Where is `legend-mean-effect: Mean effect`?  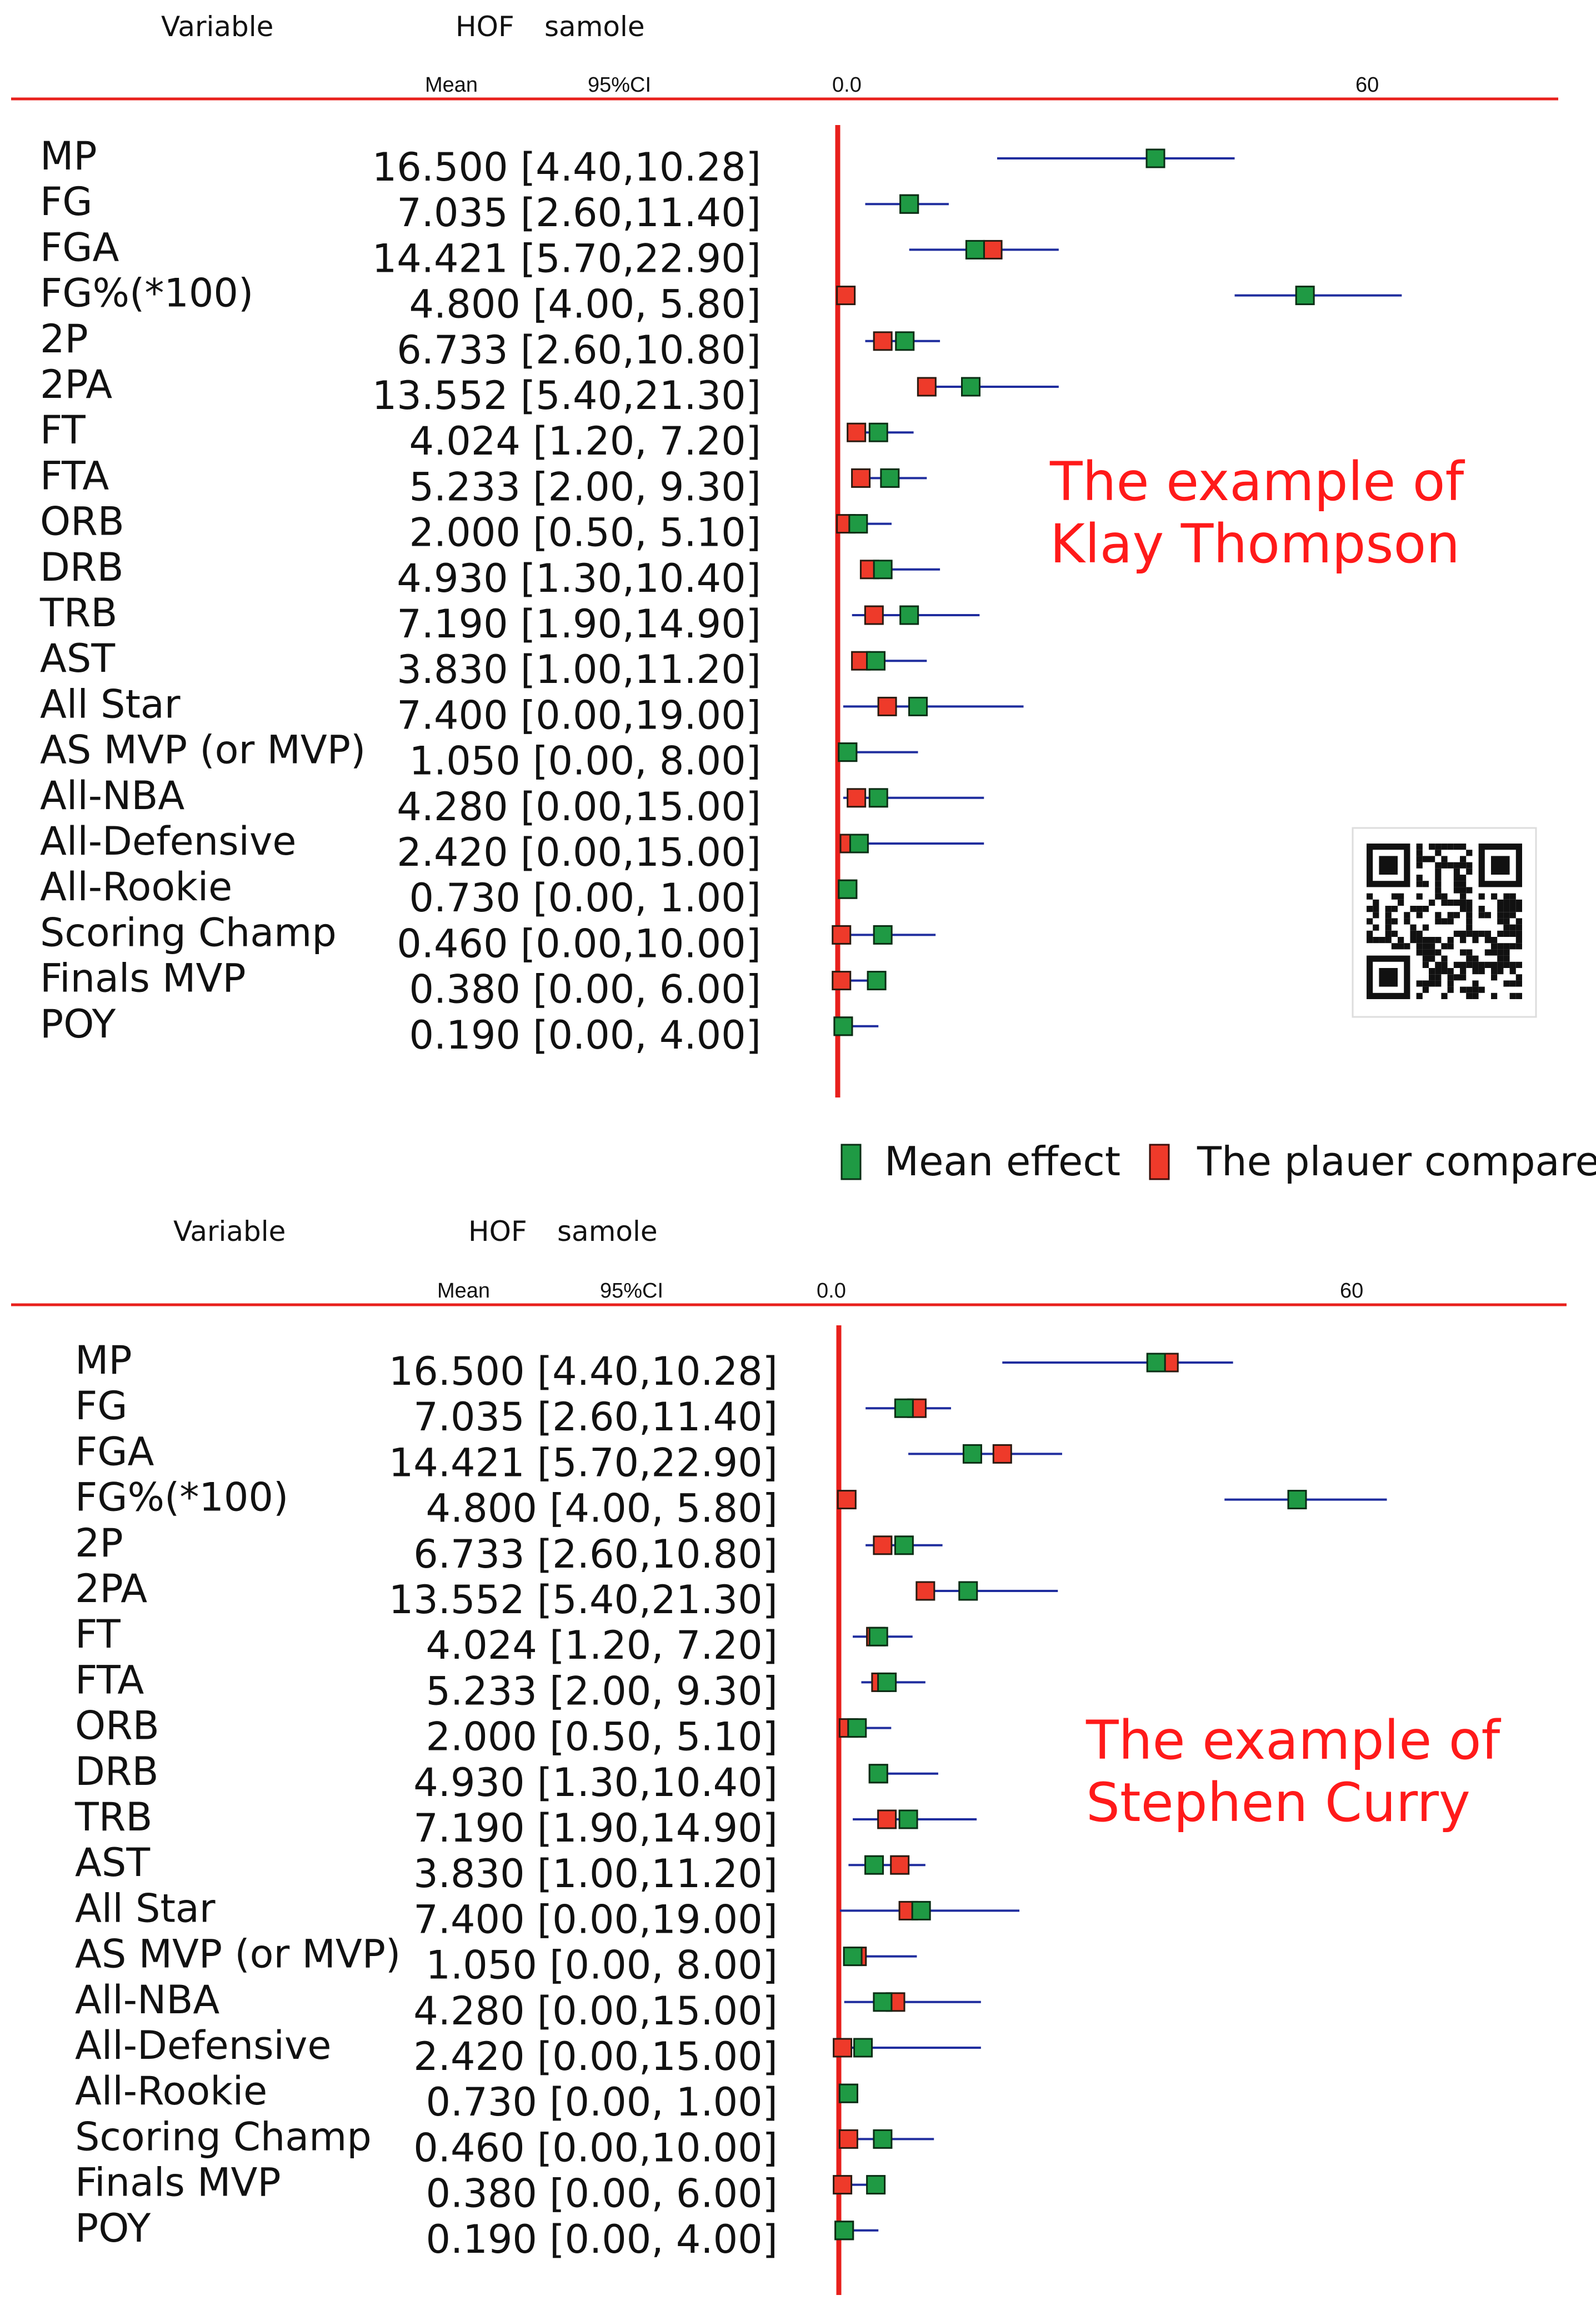 legend-mean-effect: Mean effect is located at coordinates (980, 1162).